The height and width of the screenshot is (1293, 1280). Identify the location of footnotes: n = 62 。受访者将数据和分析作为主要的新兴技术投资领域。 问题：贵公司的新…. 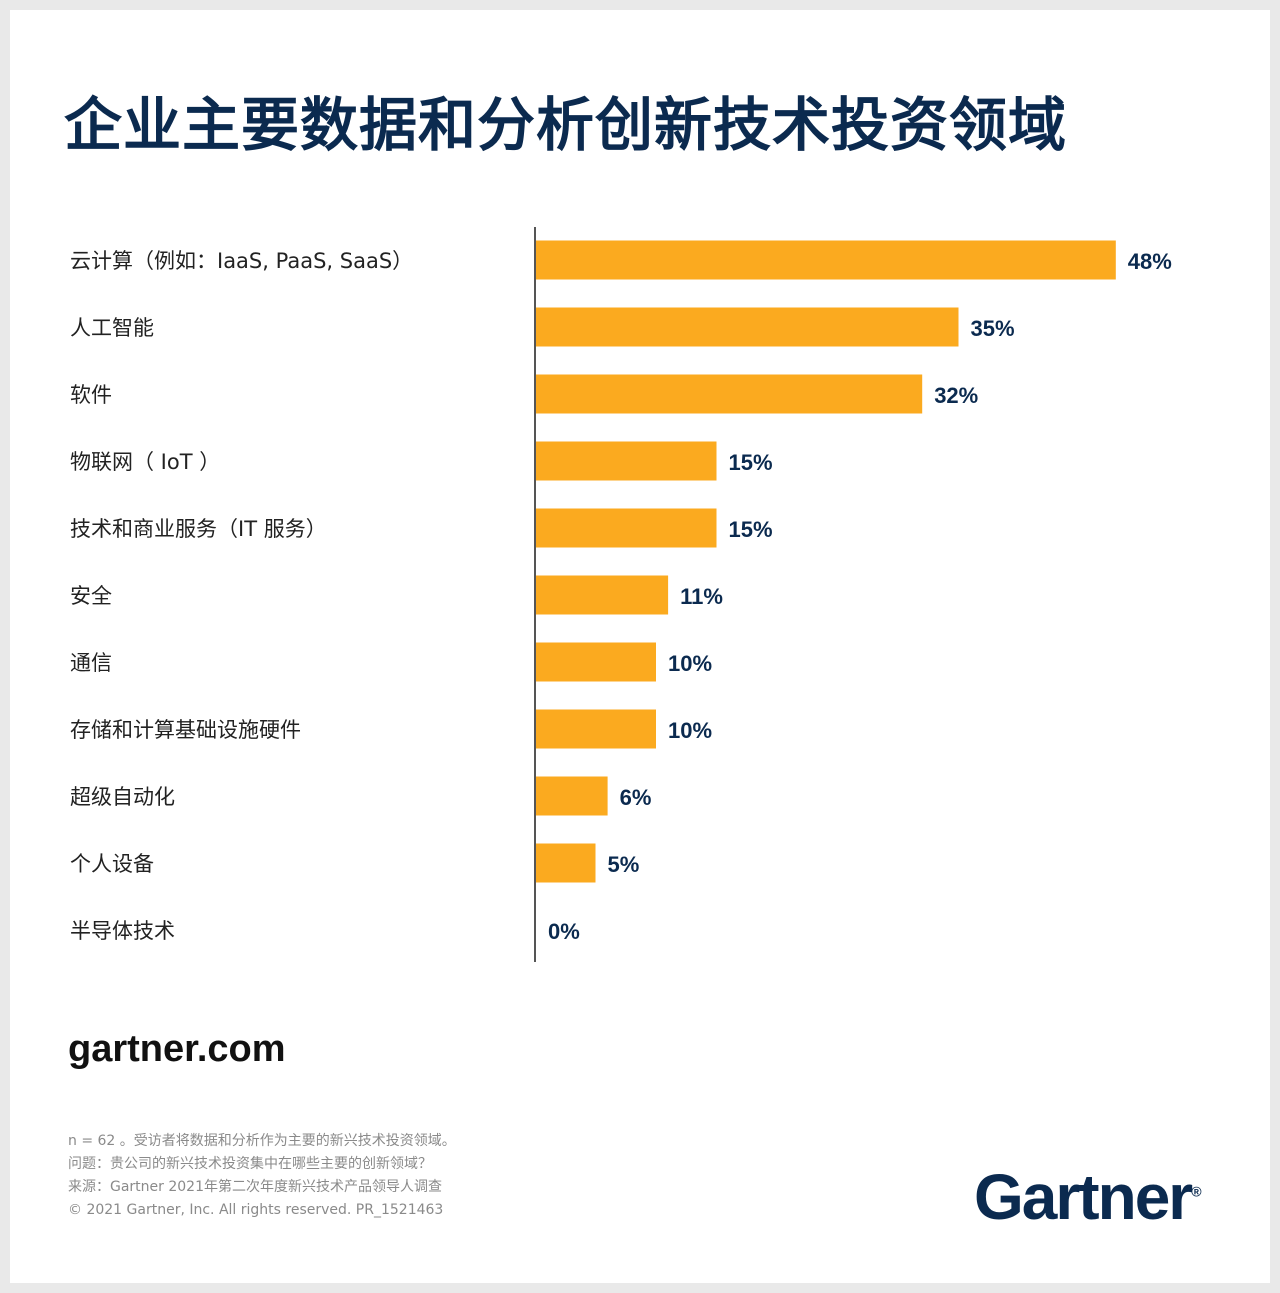
(262, 1176).